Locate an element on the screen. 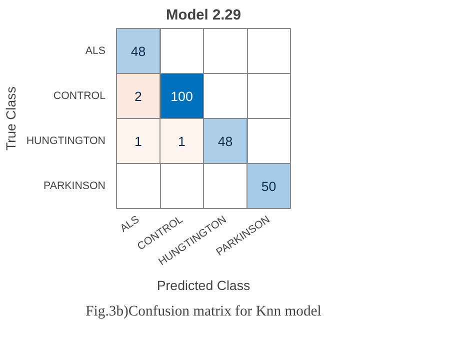  data-label: 2 is located at coordinates (138, 96).